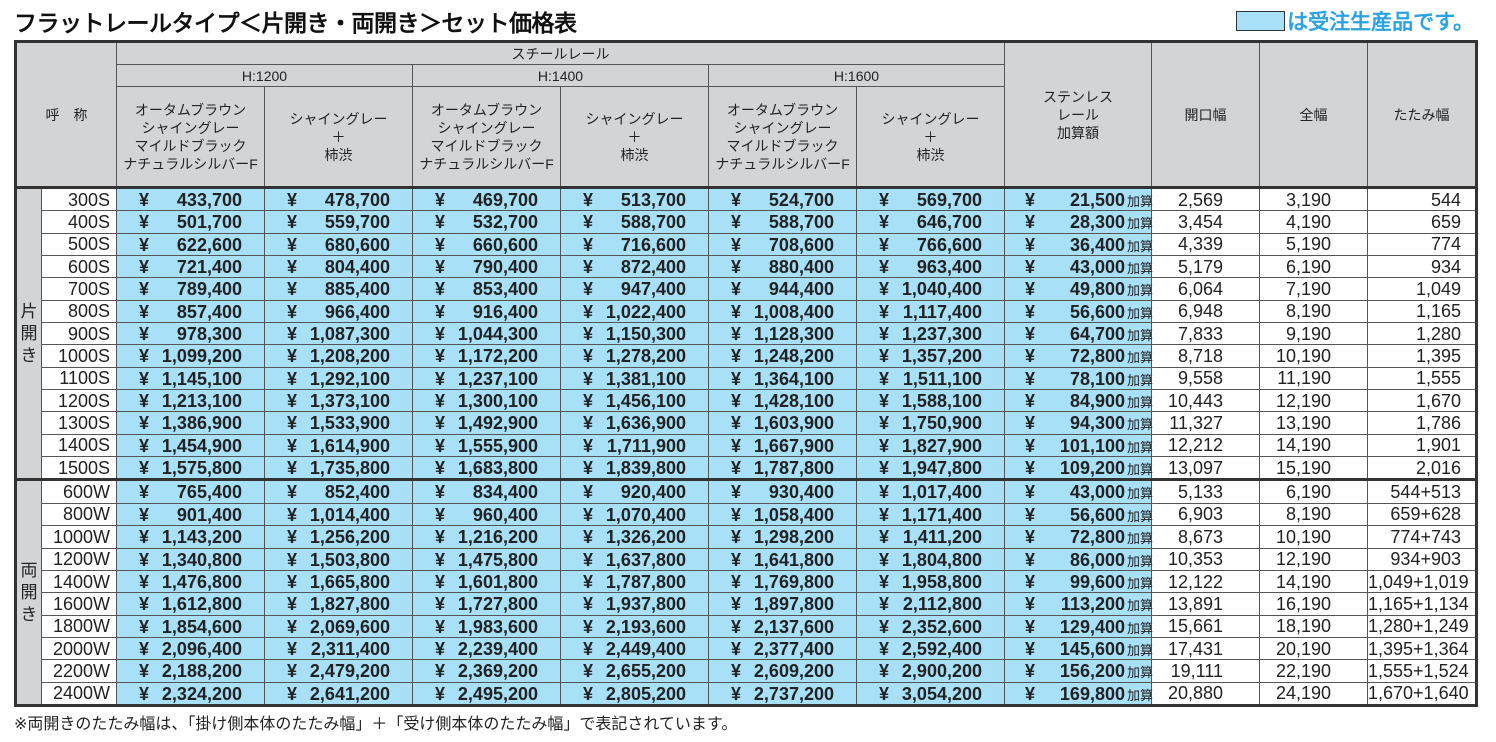 This screenshot has width=1496, height=742. Describe the element at coordinates (793, 468) in the screenshot. I see `price-value: 1,787,800` at that location.